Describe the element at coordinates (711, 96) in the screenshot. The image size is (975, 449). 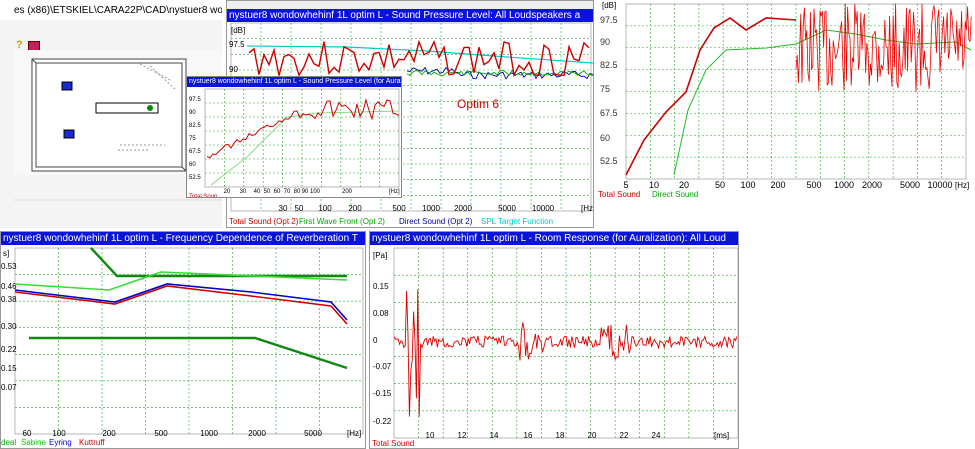
I see `spl-right-total-low` at that location.